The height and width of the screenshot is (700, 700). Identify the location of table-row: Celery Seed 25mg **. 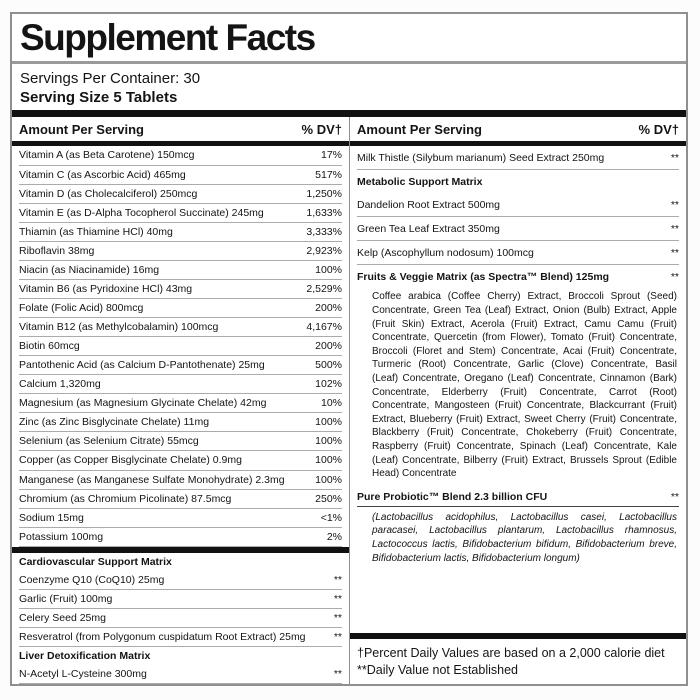
(180, 618).